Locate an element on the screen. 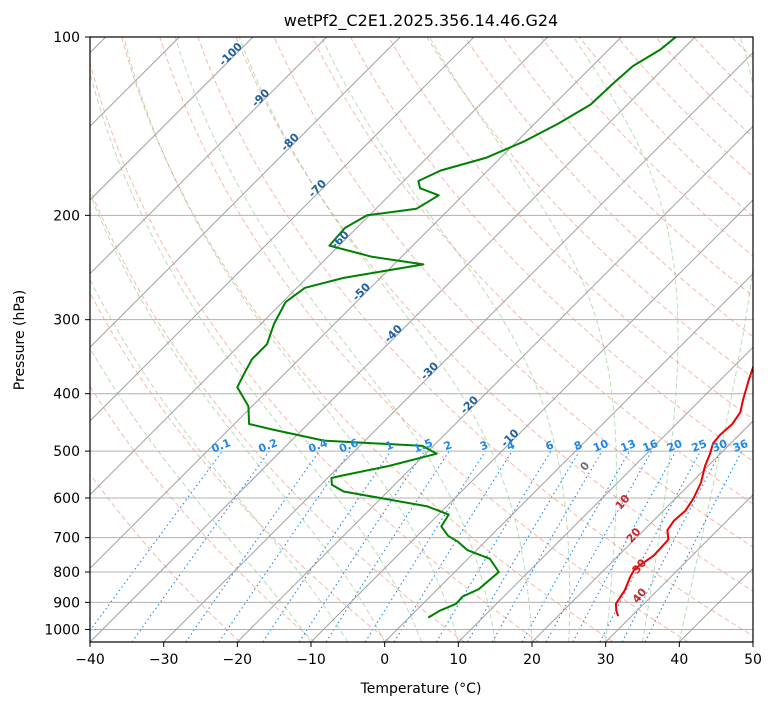 The width and height of the screenshot is (775, 708). mixing-ratio-label: 16 is located at coordinates (650, 446).